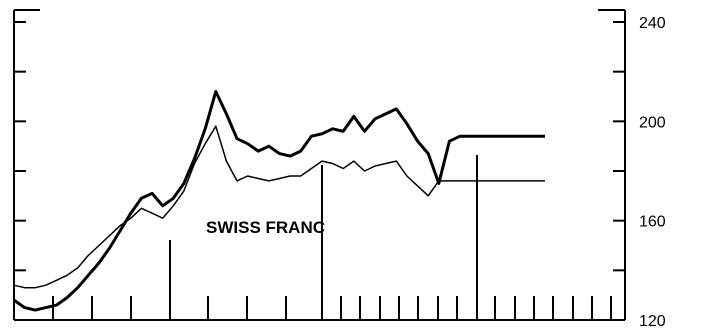 The width and height of the screenshot is (702, 329). I want to click on chart-annotation: SWISS FRANC, so click(265, 227).